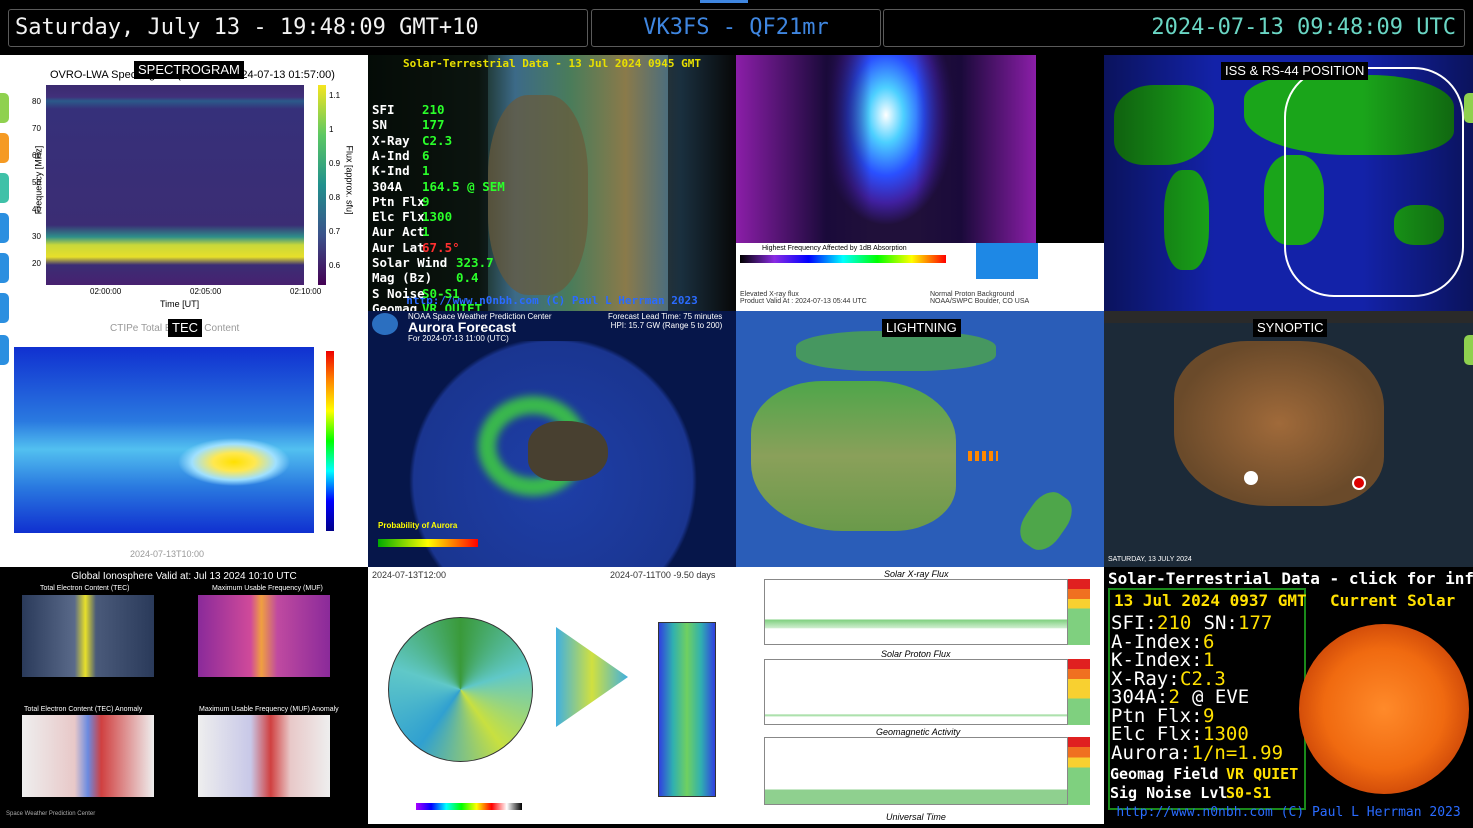  Describe the element at coordinates (724, 1) in the screenshot. I see `header-accent` at that location.